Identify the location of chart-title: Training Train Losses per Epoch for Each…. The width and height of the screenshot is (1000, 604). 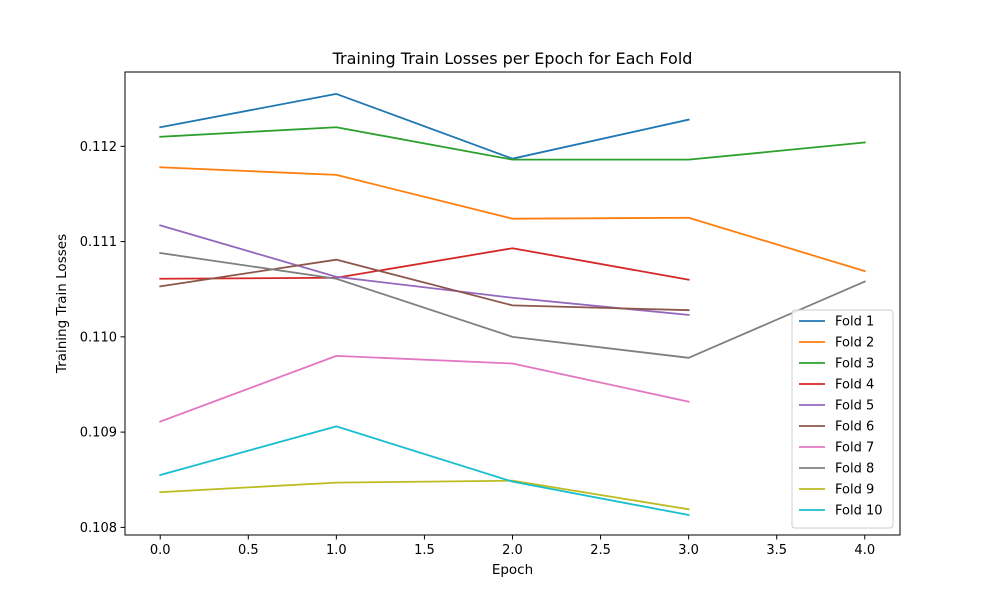
(512, 58).